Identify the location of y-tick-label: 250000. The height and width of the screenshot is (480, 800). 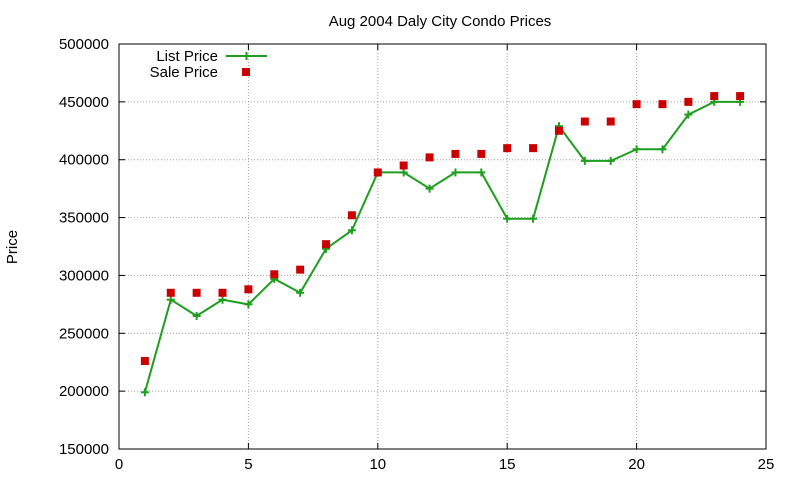
(84, 333).